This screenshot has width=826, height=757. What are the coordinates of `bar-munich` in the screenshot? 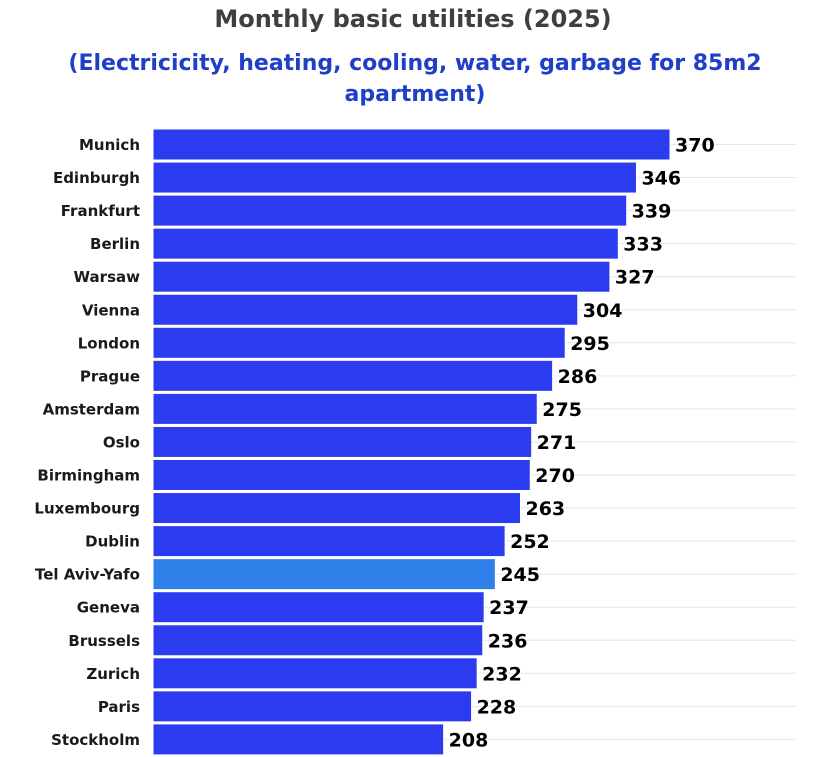 It's located at (411, 144).